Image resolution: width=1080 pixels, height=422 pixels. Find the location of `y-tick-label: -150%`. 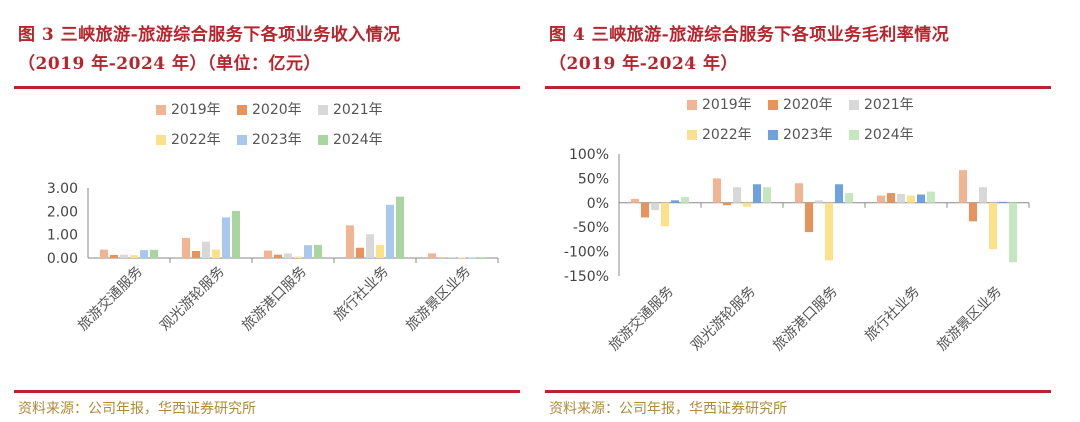

y-tick-label: -150% is located at coordinates (586, 277).